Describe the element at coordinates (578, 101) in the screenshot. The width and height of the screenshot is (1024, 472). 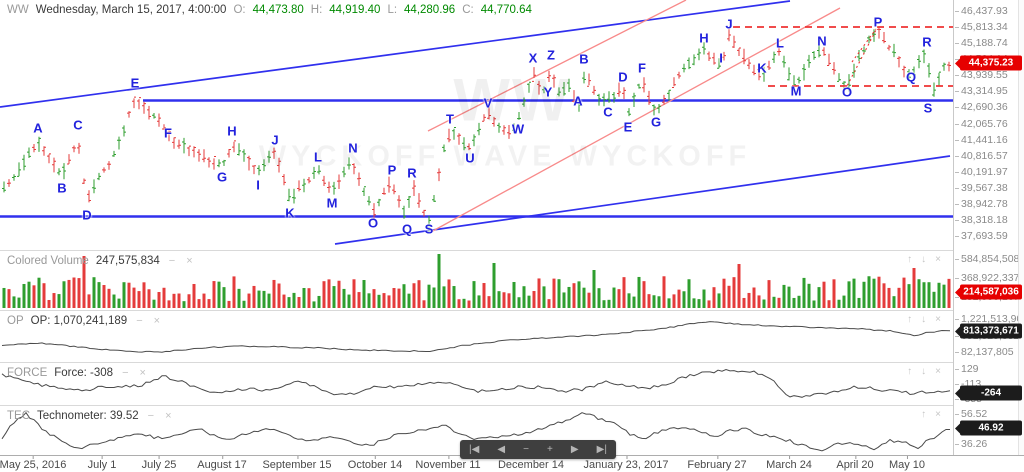
I see `wave-letter-A: A` at that location.